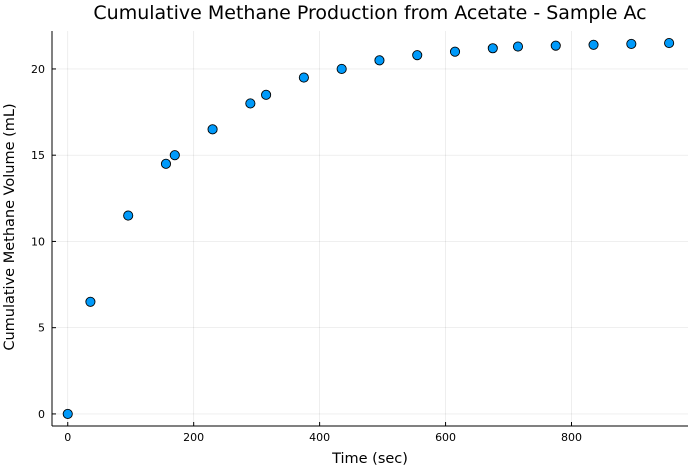 This screenshot has width=700, height=470. I want to click on y-tick-label: 10, so click(38, 241).